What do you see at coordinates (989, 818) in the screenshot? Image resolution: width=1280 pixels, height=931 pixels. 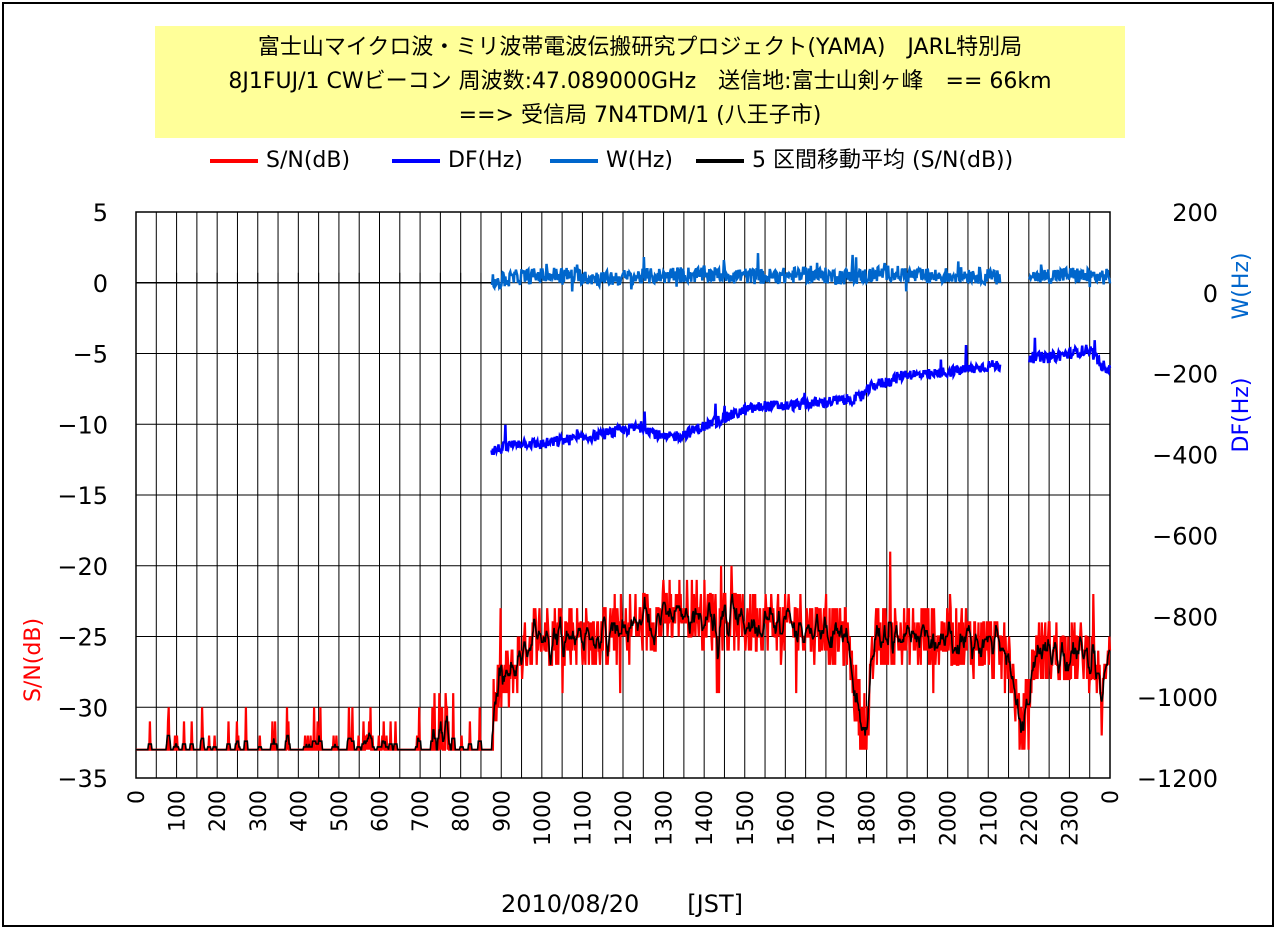 I see `x-tick-label: 2100` at bounding box center [989, 818].